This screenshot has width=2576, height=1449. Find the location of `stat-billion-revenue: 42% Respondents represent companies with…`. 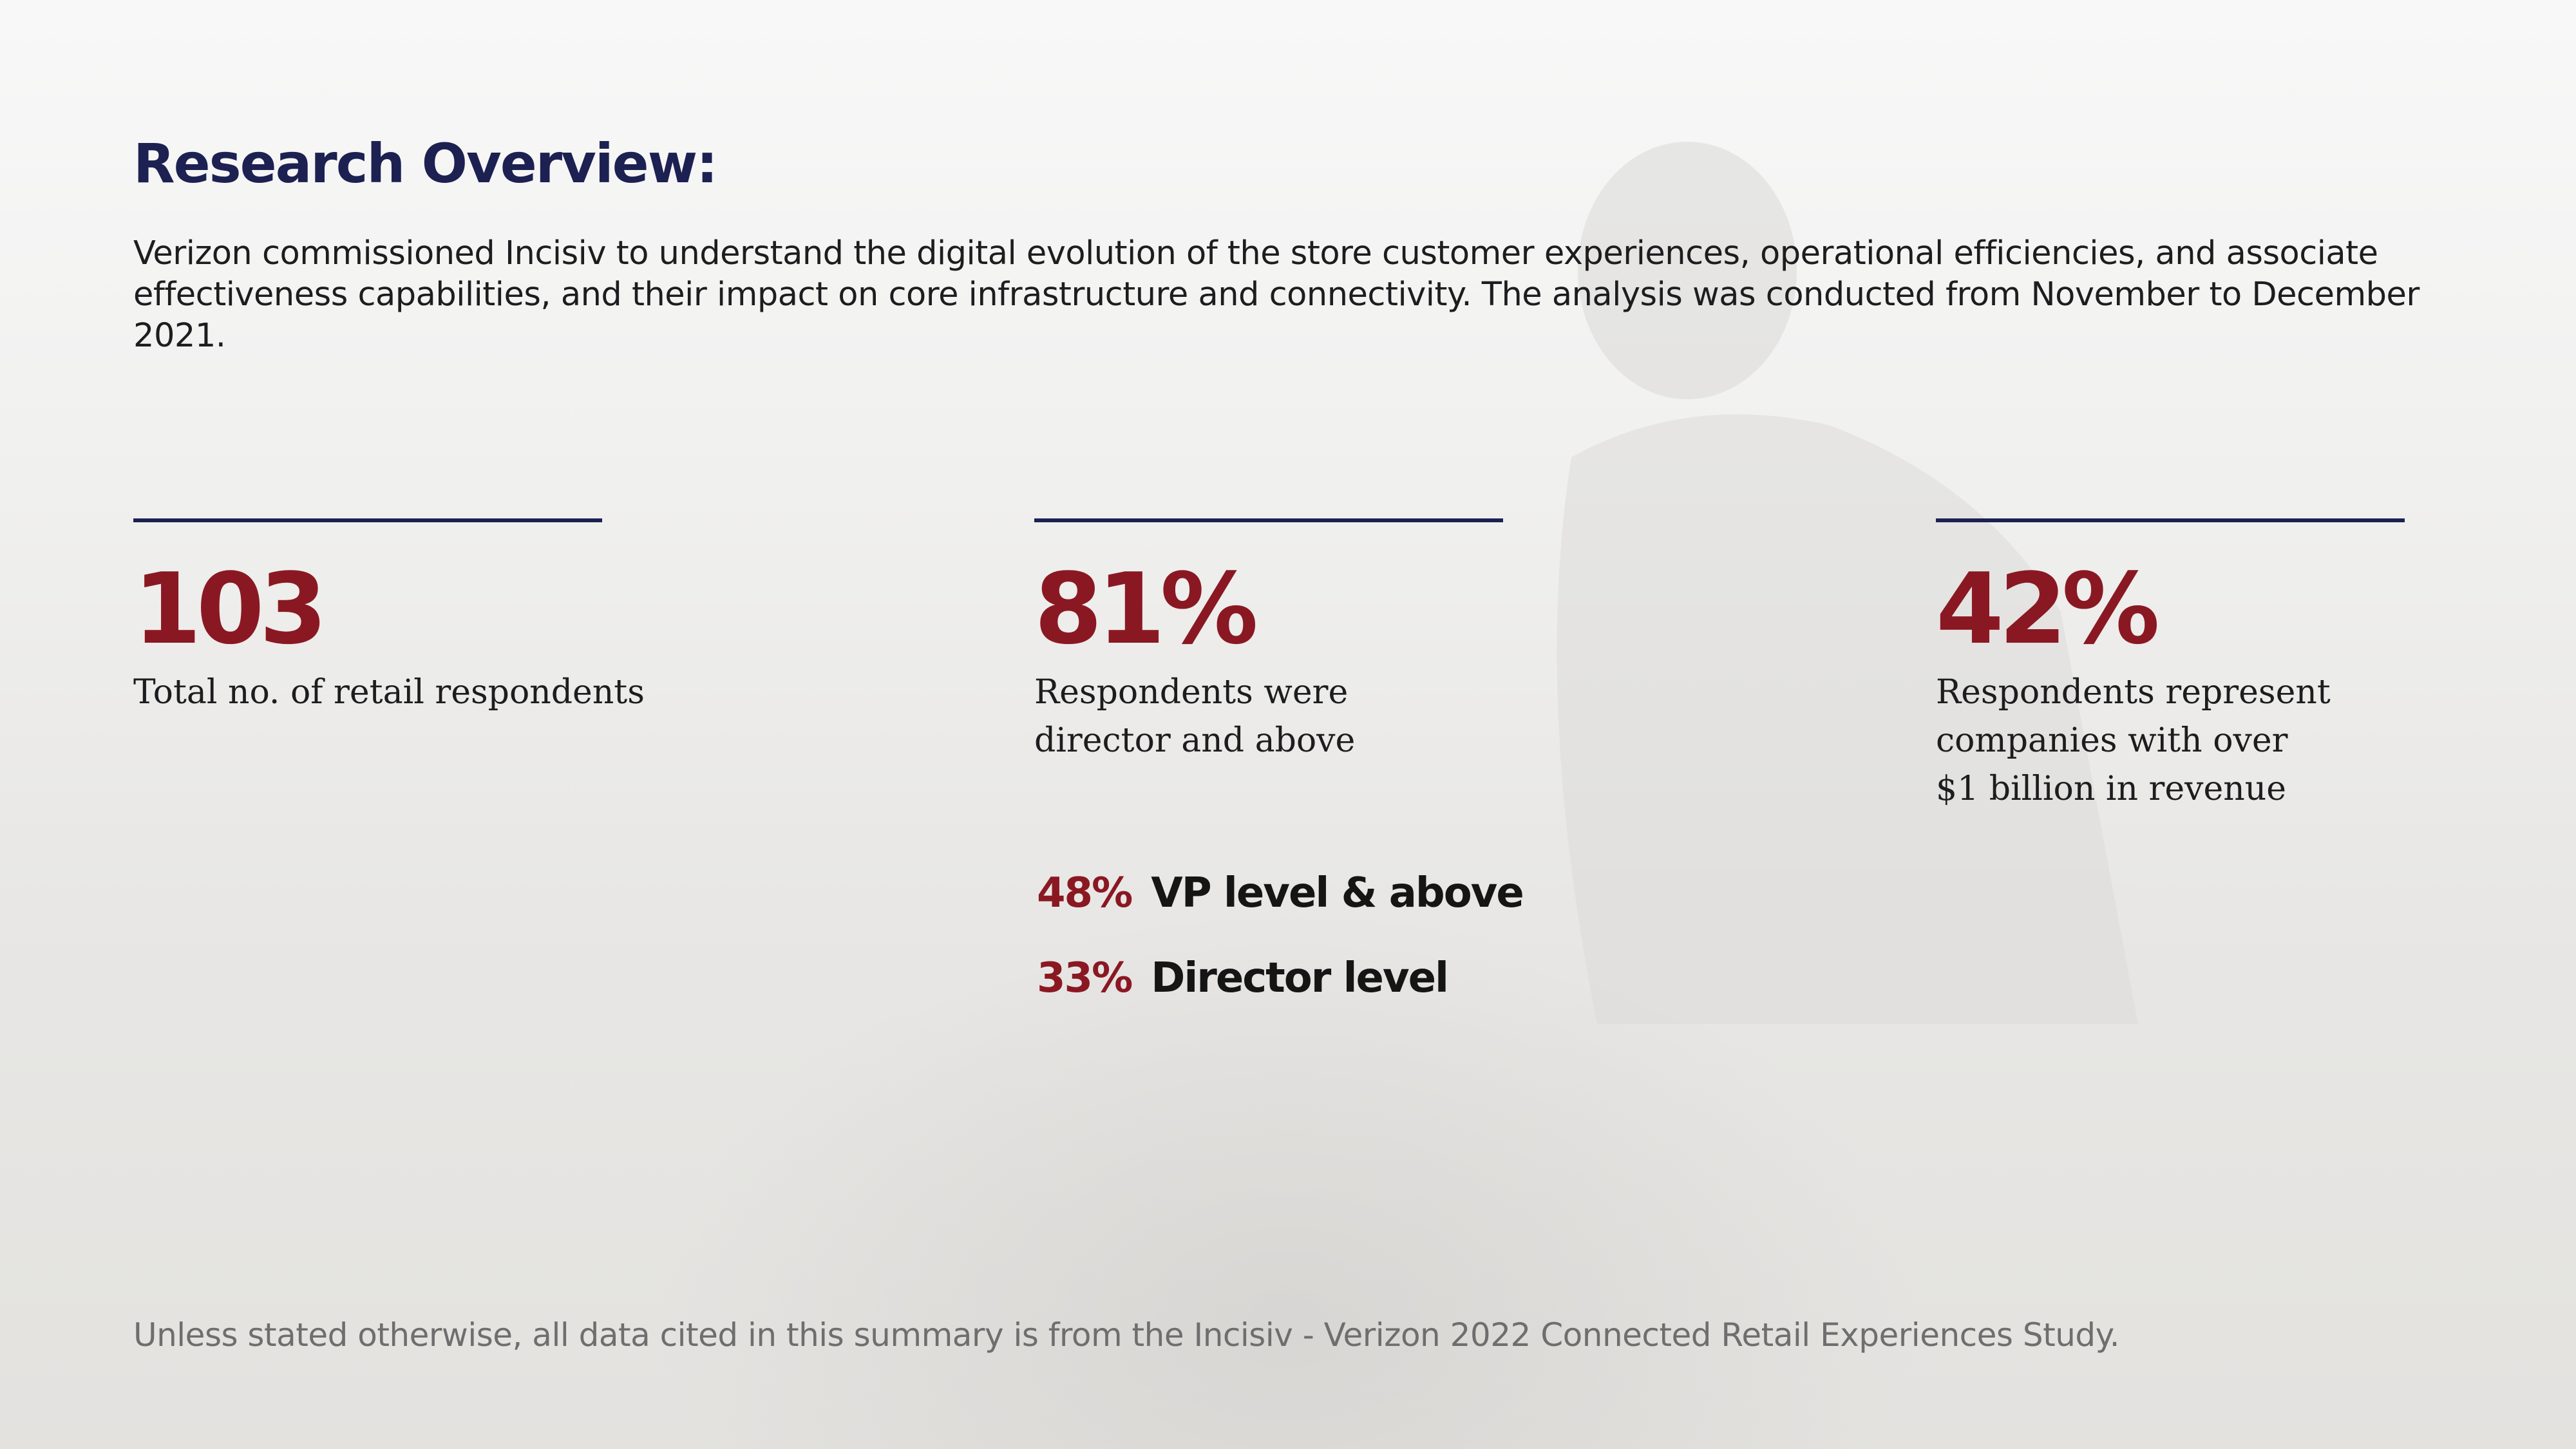

stat-billion-revenue: 42% Respondents represent companies with… is located at coordinates (2256, 665).